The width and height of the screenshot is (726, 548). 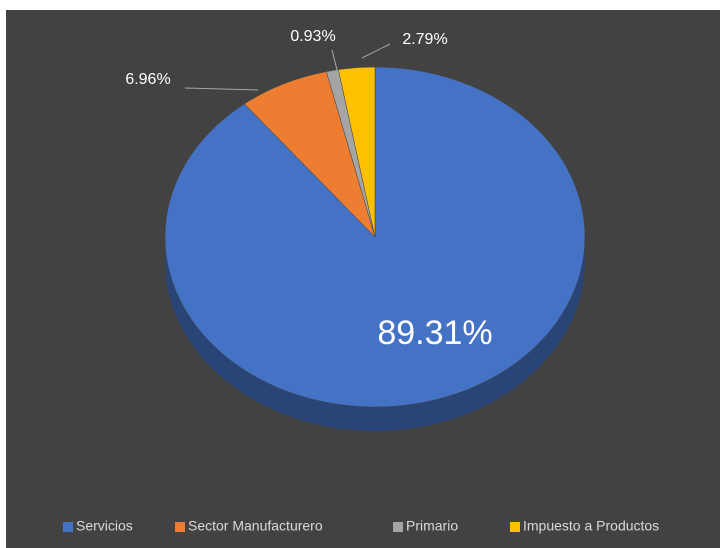 I want to click on legend-label: Primario, so click(x=432, y=526).